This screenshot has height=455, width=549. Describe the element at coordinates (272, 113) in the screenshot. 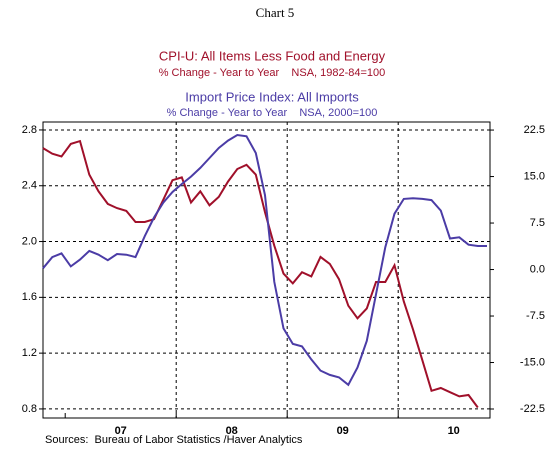

I see `legend-subtitle: % Change - Year to Year NSA, 2000=100` at that location.